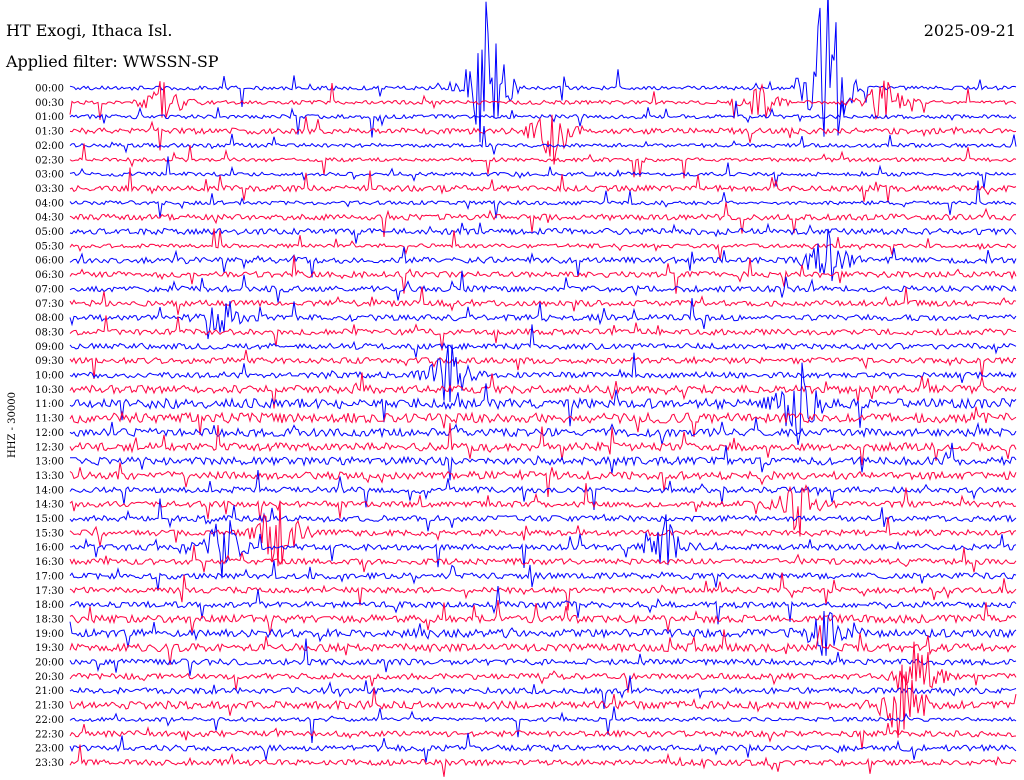 This screenshot has height=780, width=1024. Describe the element at coordinates (49, 576) in the screenshot. I see `row-time-label: 17:00` at that location.